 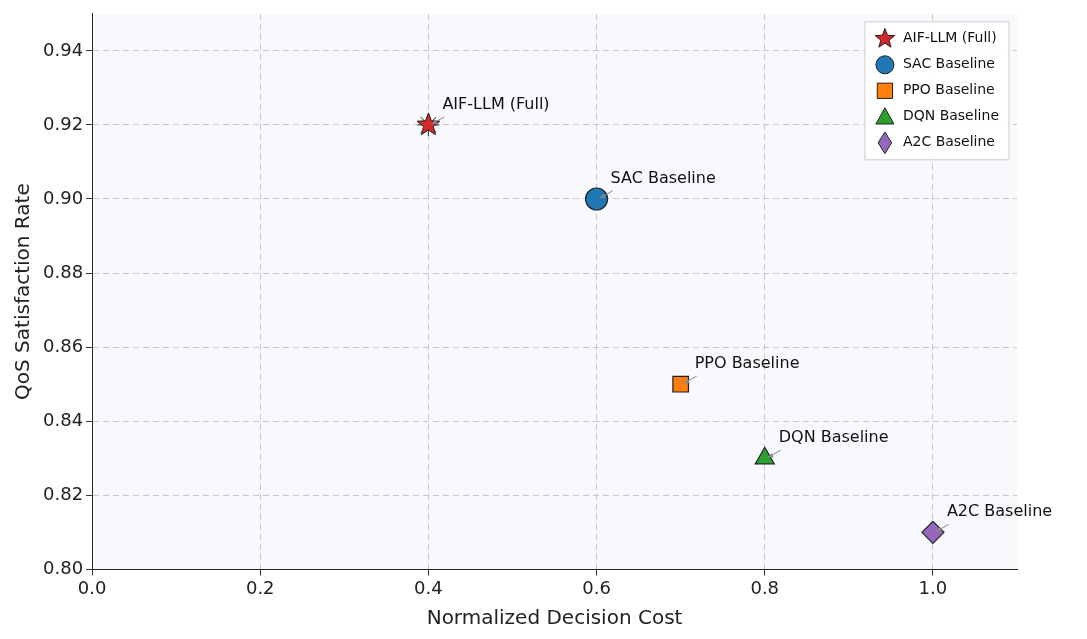 I want to click on legend-label: SAC Baseline, so click(x=948, y=63).